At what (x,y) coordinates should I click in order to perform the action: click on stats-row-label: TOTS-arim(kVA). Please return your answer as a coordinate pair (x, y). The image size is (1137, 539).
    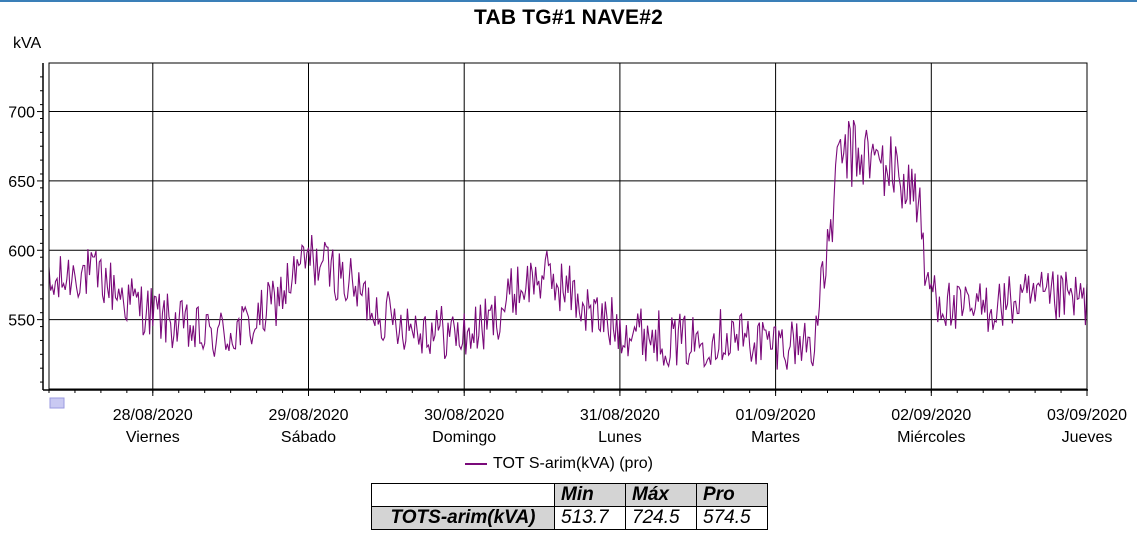
    Looking at the image, I should click on (463, 518).